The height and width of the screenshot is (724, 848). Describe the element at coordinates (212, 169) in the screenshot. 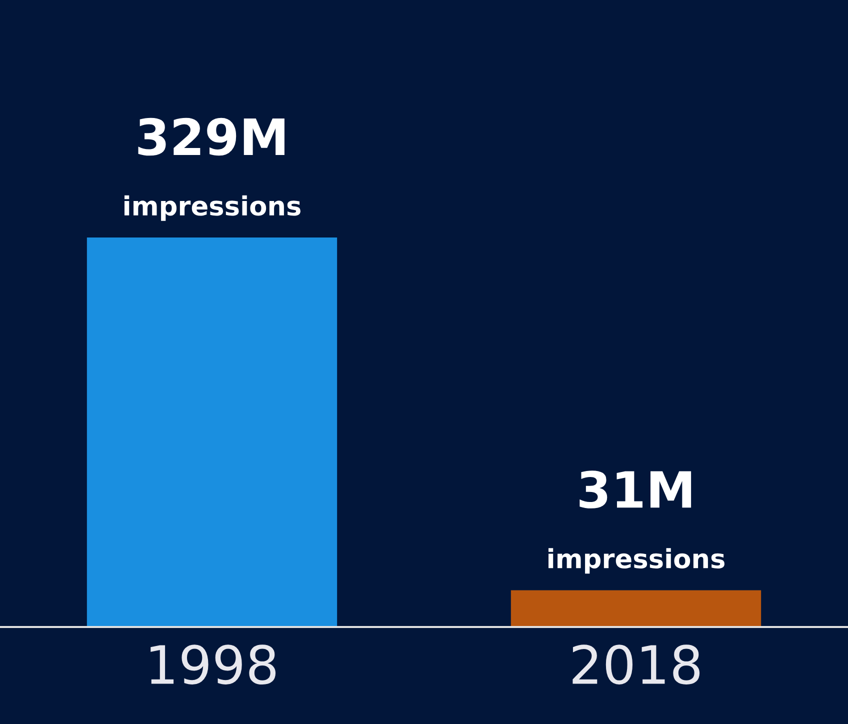

I see `data-label: 329M impressions` at that location.